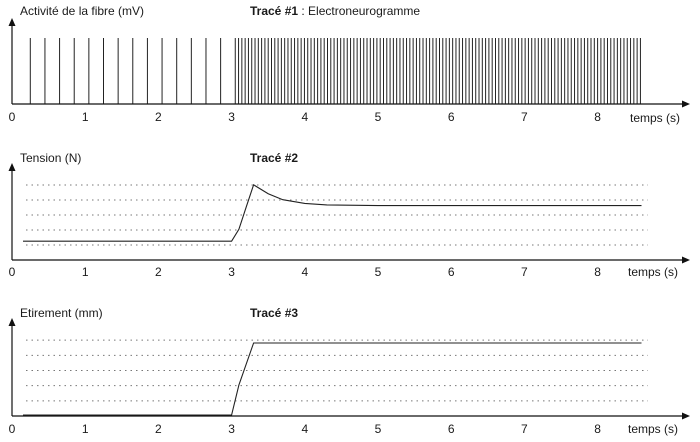  What do you see at coordinates (82, 11) in the screenshot?
I see `y-axis-label: Activité de la fibre (mV)` at bounding box center [82, 11].